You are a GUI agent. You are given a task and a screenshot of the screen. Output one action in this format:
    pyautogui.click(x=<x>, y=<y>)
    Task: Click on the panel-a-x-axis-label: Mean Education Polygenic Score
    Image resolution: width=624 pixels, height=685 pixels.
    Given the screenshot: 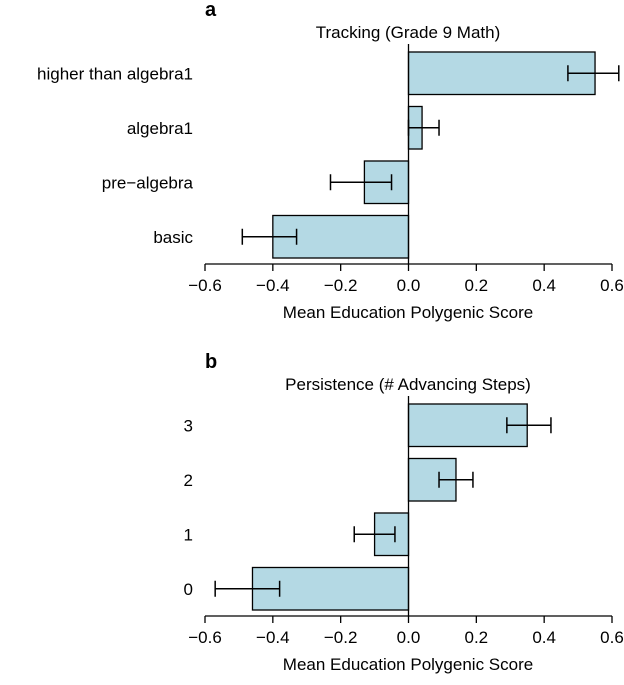 What is the action you would take?
    pyautogui.click(x=408, y=312)
    